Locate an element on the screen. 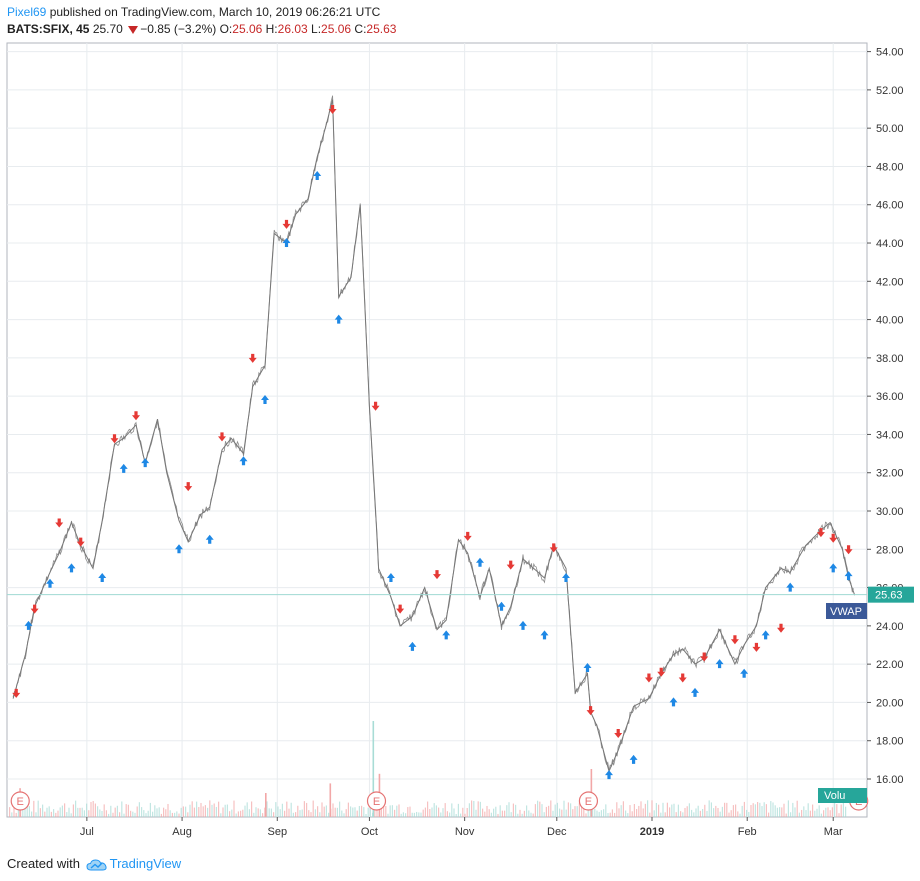 The image size is (920, 881). change-value: −0.85 (−3.2%) is located at coordinates (178, 29).